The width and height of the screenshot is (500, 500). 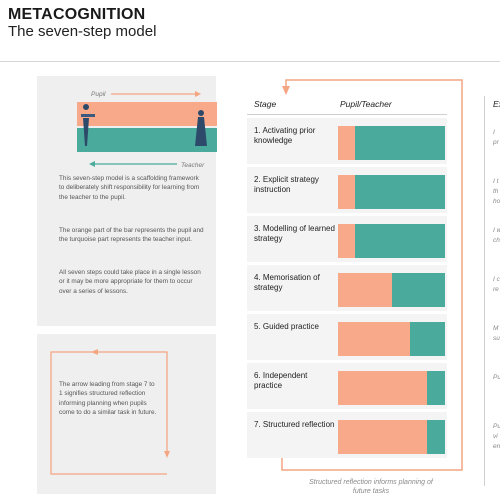 What do you see at coordinates (285, 136) in the screenshot?
I see `stage-label: 1. Activating prior knowledge` at bounding box center [285, 136].